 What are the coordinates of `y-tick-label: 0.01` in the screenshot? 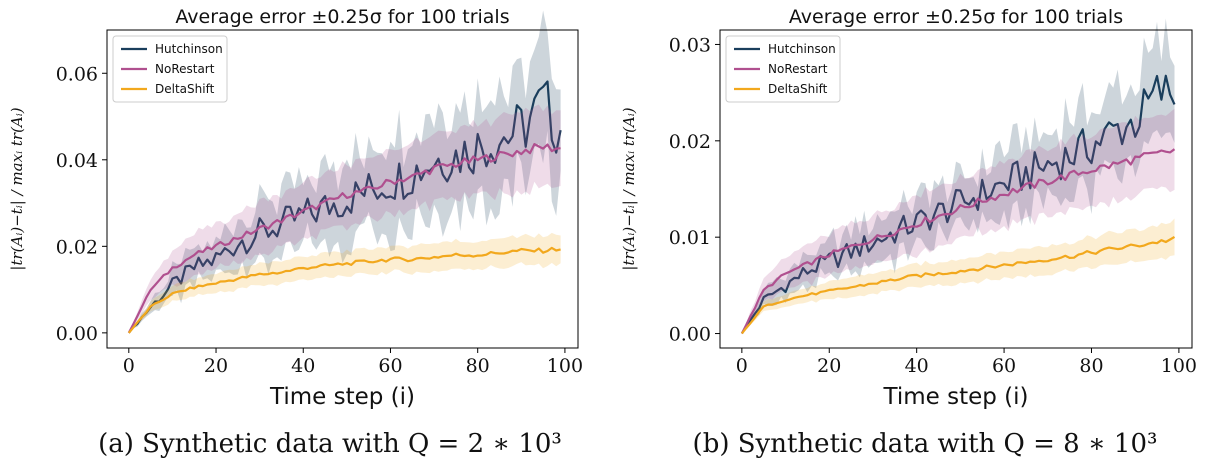 It's located at (690, 238).